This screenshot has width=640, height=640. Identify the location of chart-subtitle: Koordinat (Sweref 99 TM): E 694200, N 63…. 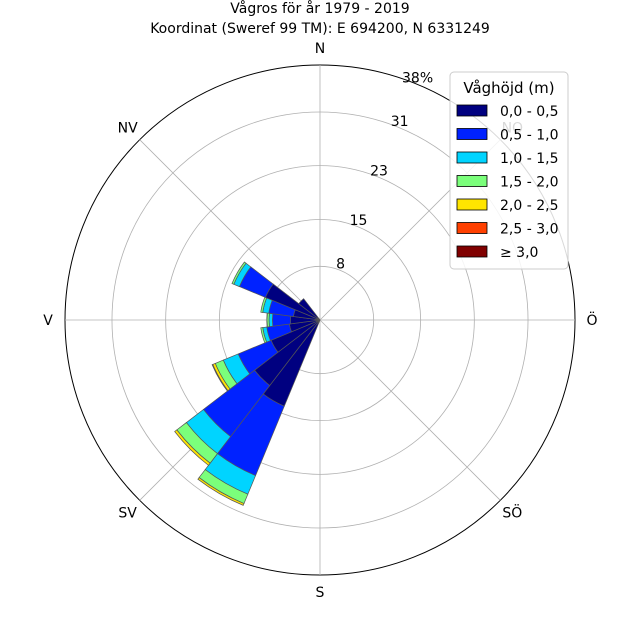
(320, 29).